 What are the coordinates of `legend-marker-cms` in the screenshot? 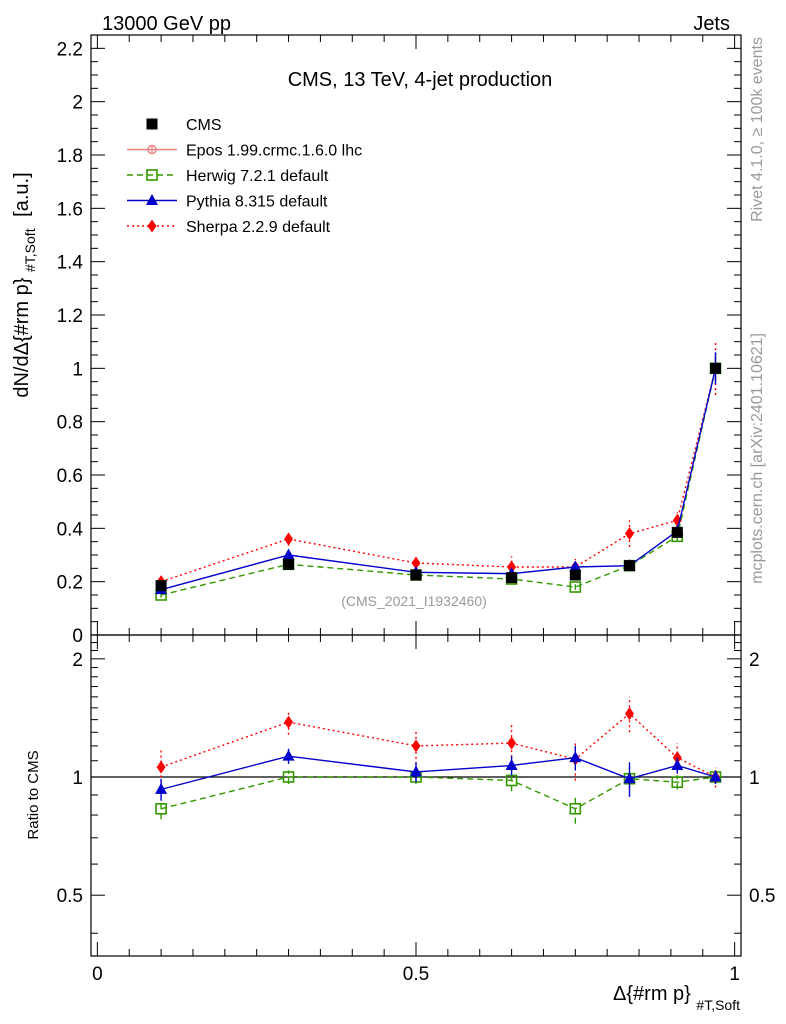 It's located at (152, 124).